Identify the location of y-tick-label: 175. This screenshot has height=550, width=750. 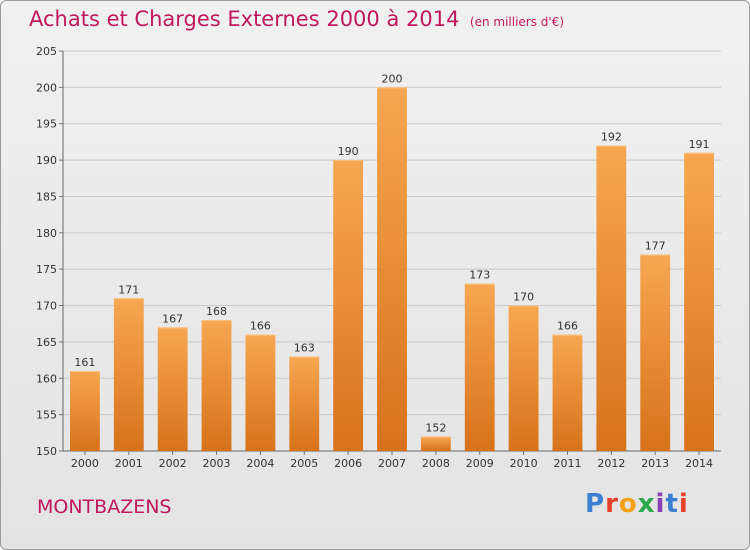
(46, 269).